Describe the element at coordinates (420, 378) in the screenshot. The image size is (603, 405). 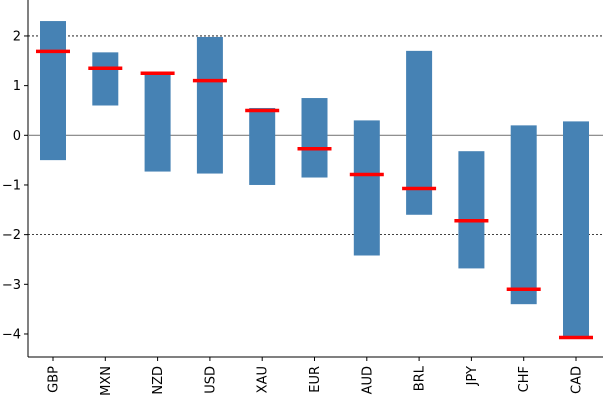
I see `x-tick-label-brl: BRL` at that location.